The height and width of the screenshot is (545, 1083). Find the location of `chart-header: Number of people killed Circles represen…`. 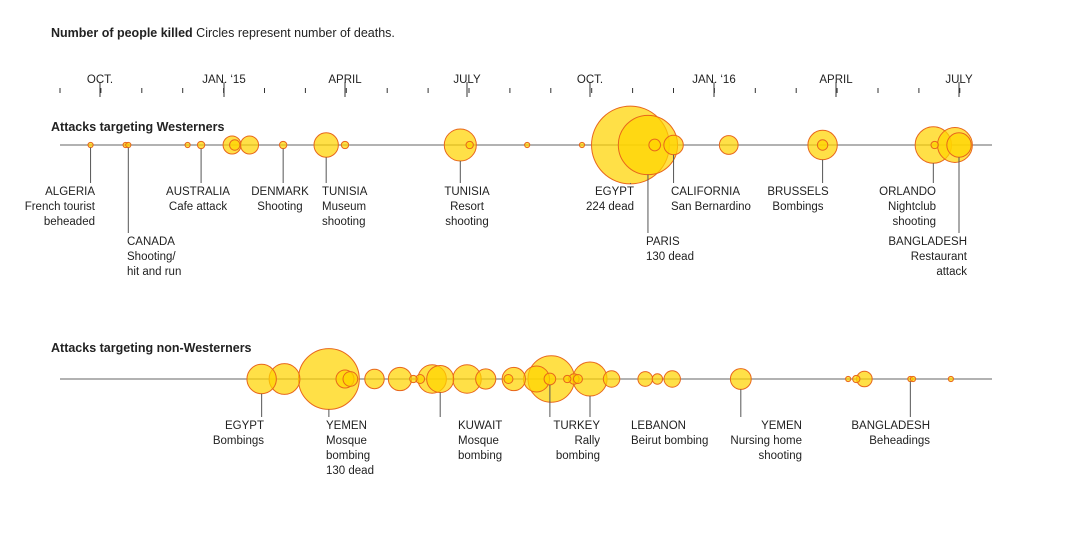

chart-header: Number of people killed Circles represen… is located at coordinates (223, 33).